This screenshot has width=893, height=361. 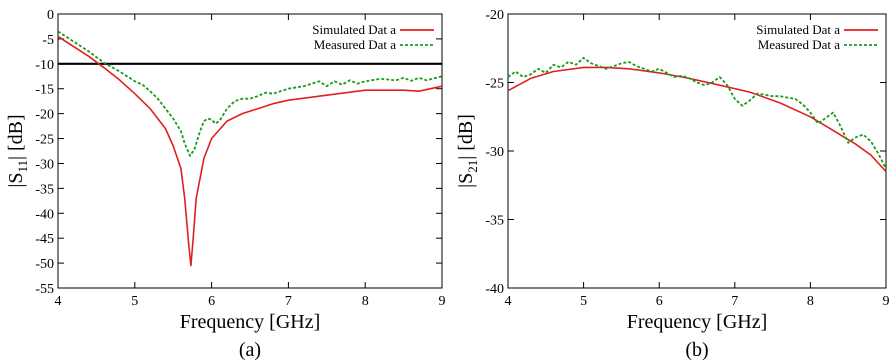 I want to click on panel-label: (a), so click(x=250, y=350).